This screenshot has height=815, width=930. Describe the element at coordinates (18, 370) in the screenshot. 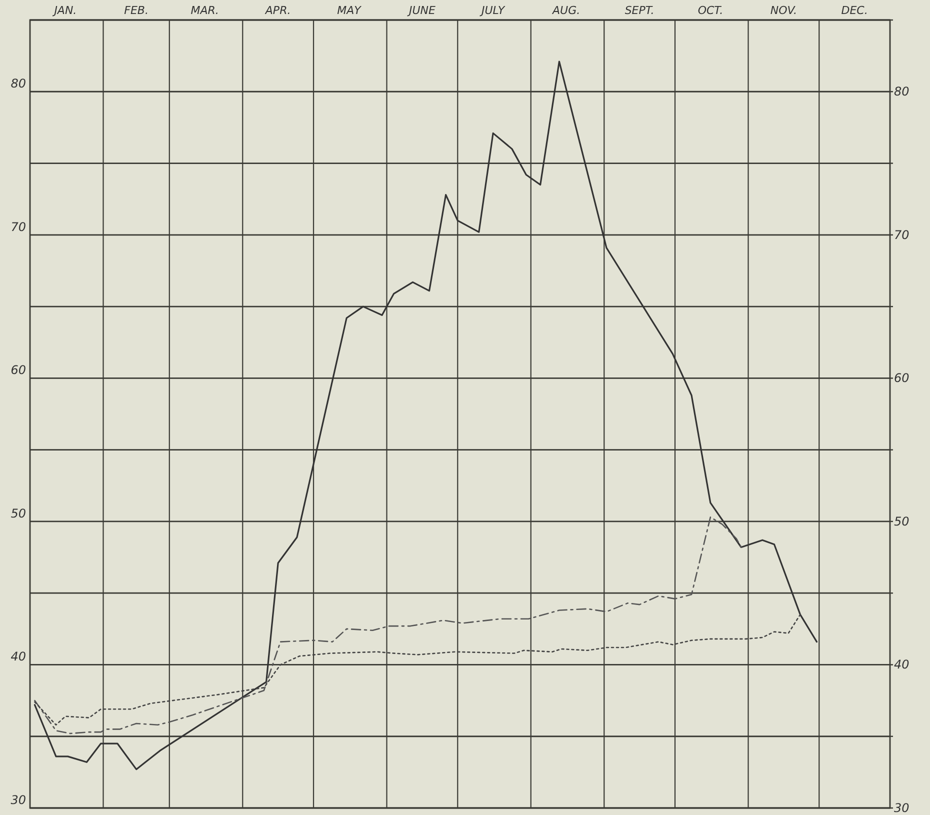

I see `y-tick-label: 60` at that location.